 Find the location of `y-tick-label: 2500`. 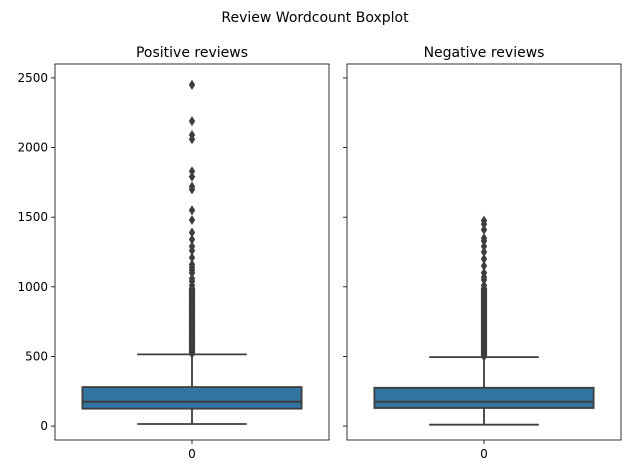

y-tick-label: 2500 is located at coordinates (32, 78).